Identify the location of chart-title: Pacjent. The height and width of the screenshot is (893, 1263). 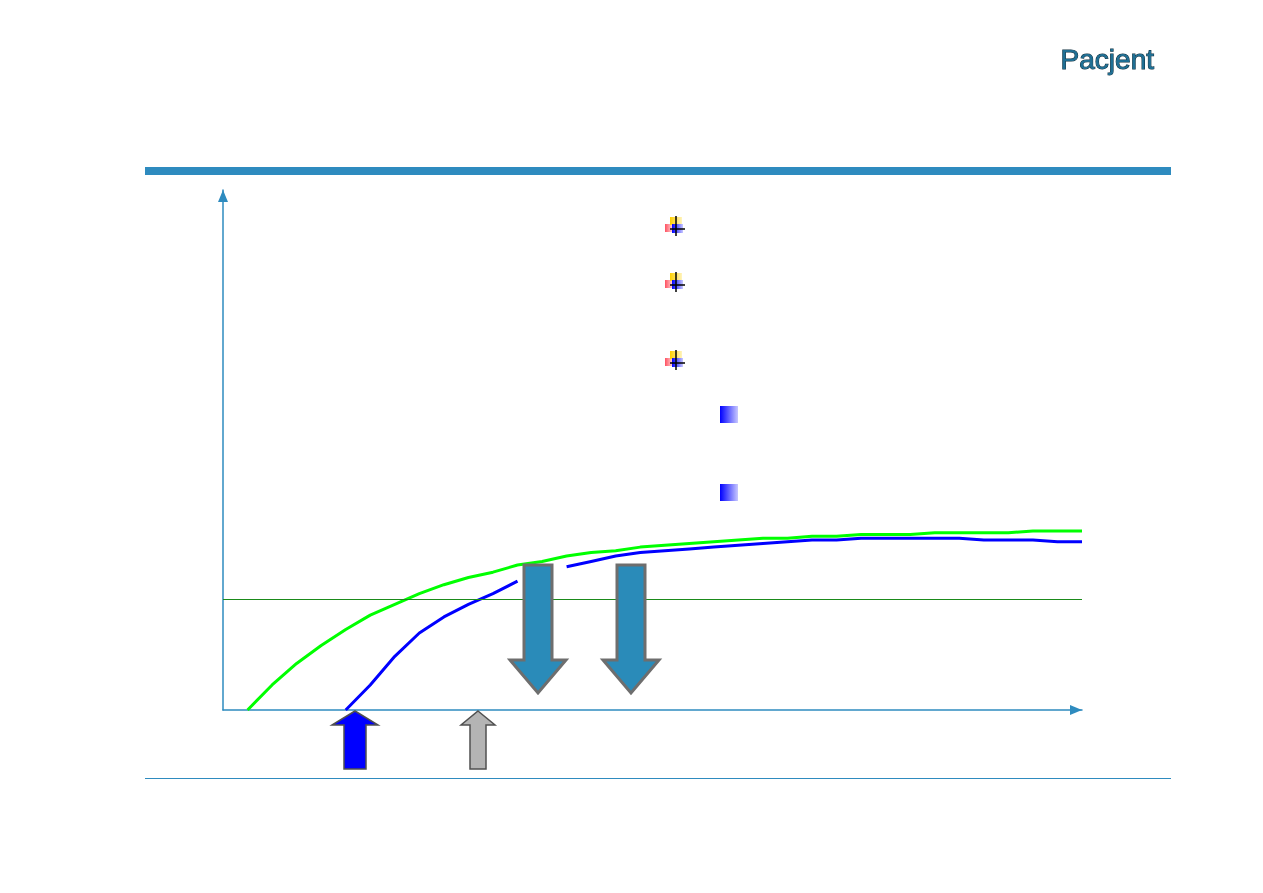
(1107, 59).